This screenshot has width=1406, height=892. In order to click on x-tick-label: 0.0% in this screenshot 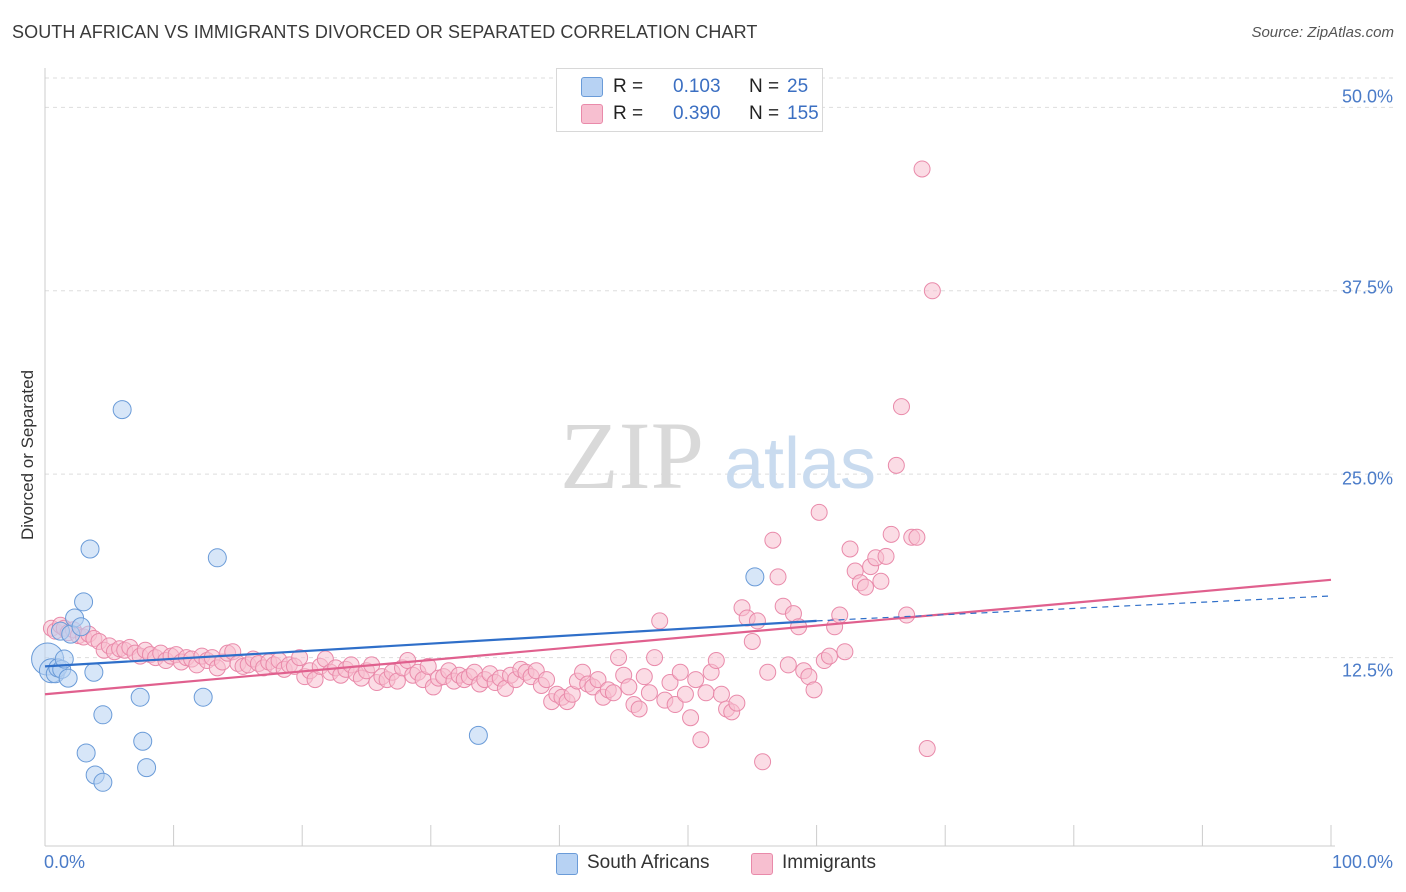, I will do `click(65, 862)`.